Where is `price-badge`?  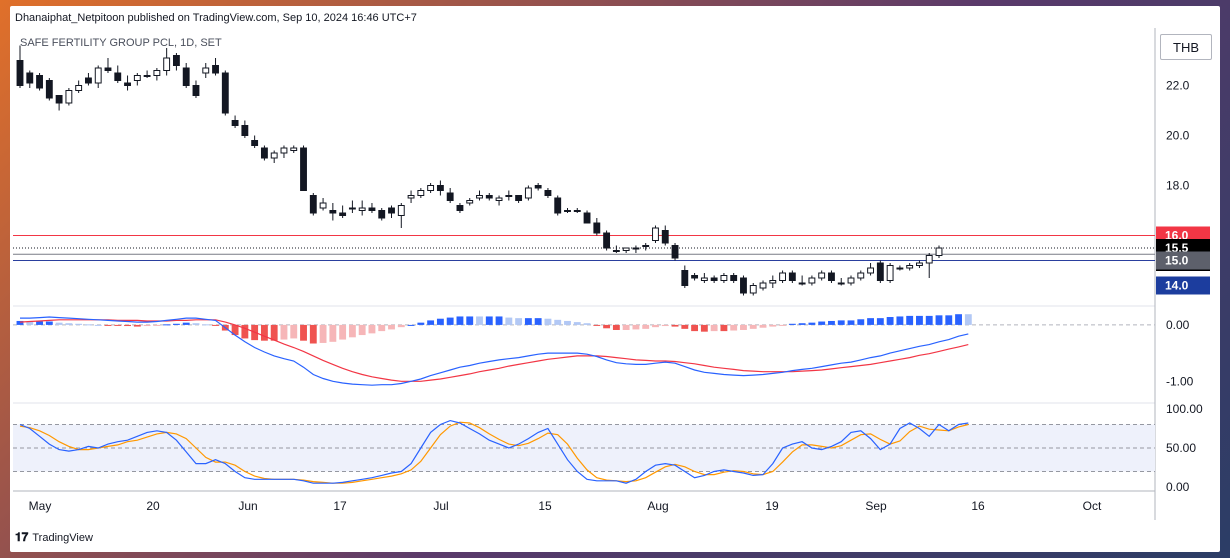
price-badge is located at coordinates (1183, 255).